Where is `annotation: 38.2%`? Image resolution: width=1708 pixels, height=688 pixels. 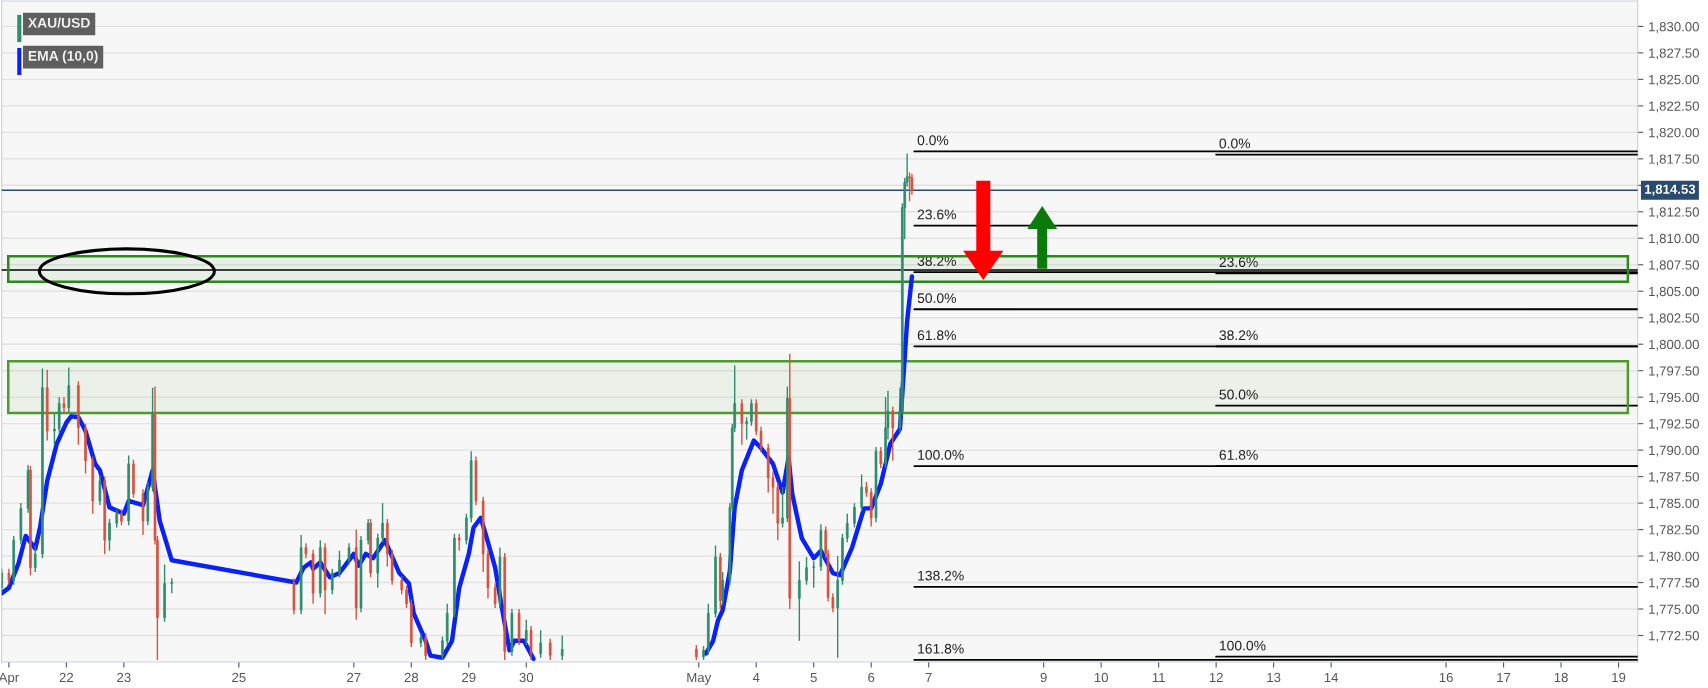
annotation: 38.2% is located at coordinates (1238, 335).